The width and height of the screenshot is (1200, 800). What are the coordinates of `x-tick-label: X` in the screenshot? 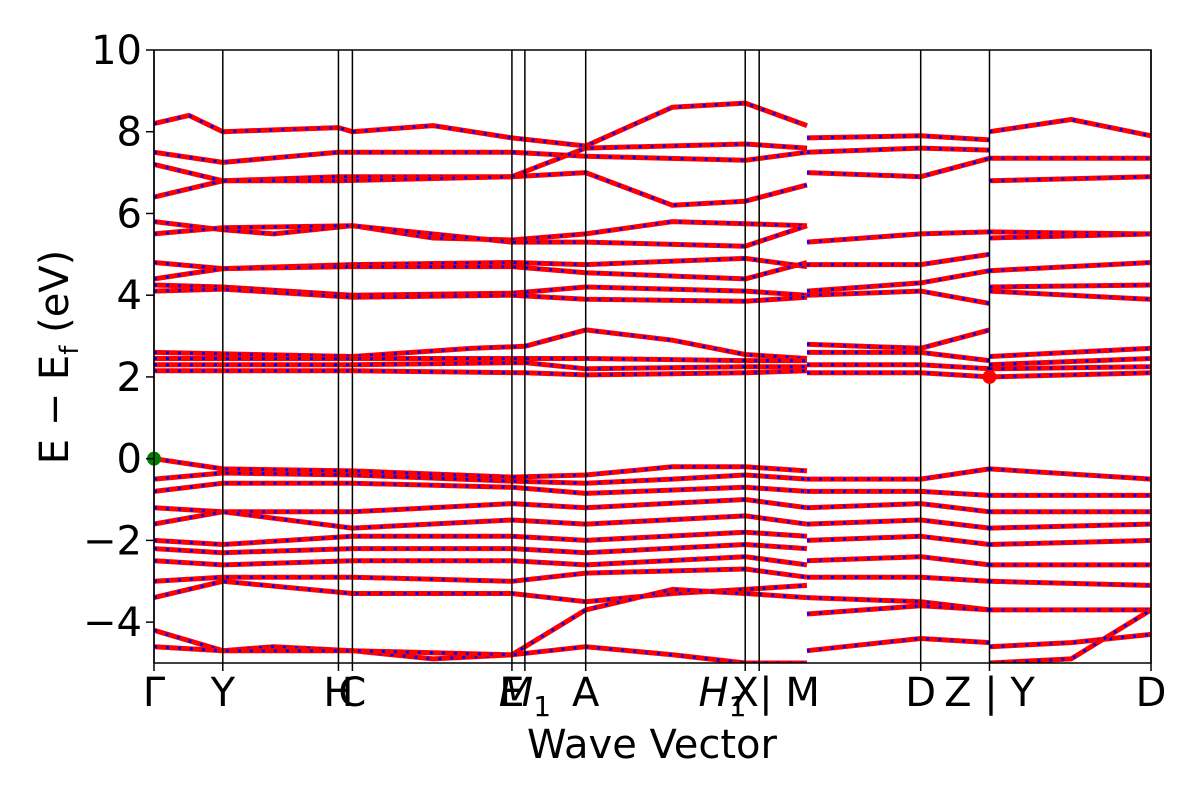 It's located at (745, 693).